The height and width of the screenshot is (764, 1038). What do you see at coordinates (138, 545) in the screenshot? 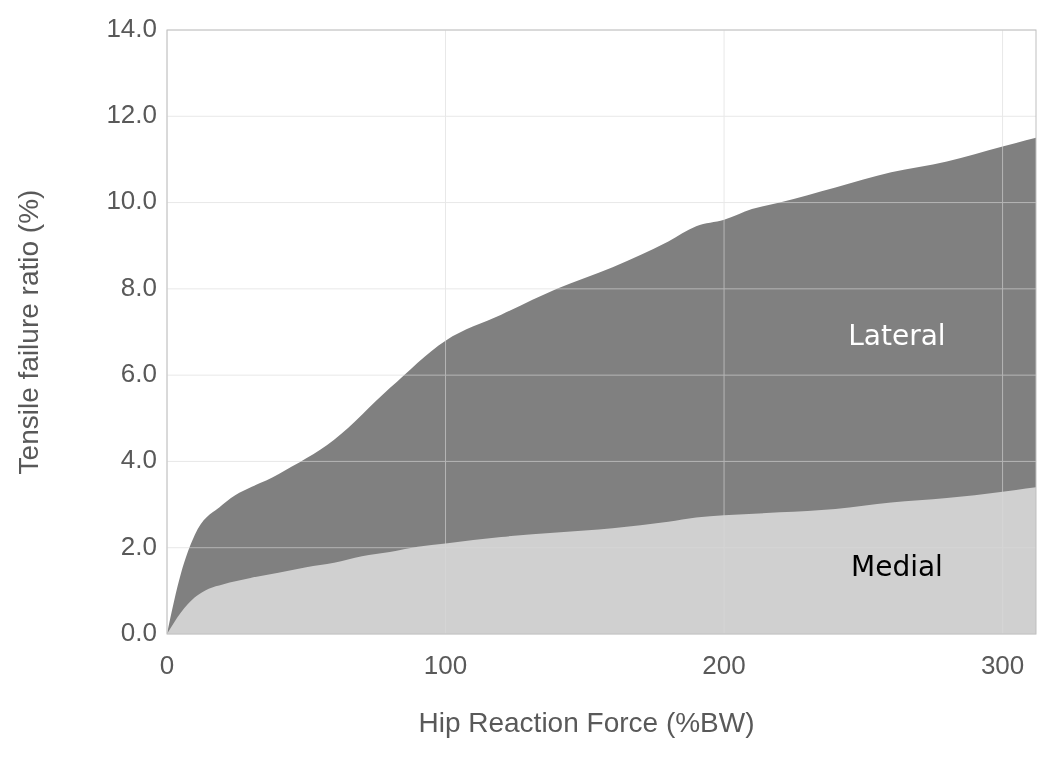
I see `y-tick-label: 2.0` at bounding box center [138, 545].